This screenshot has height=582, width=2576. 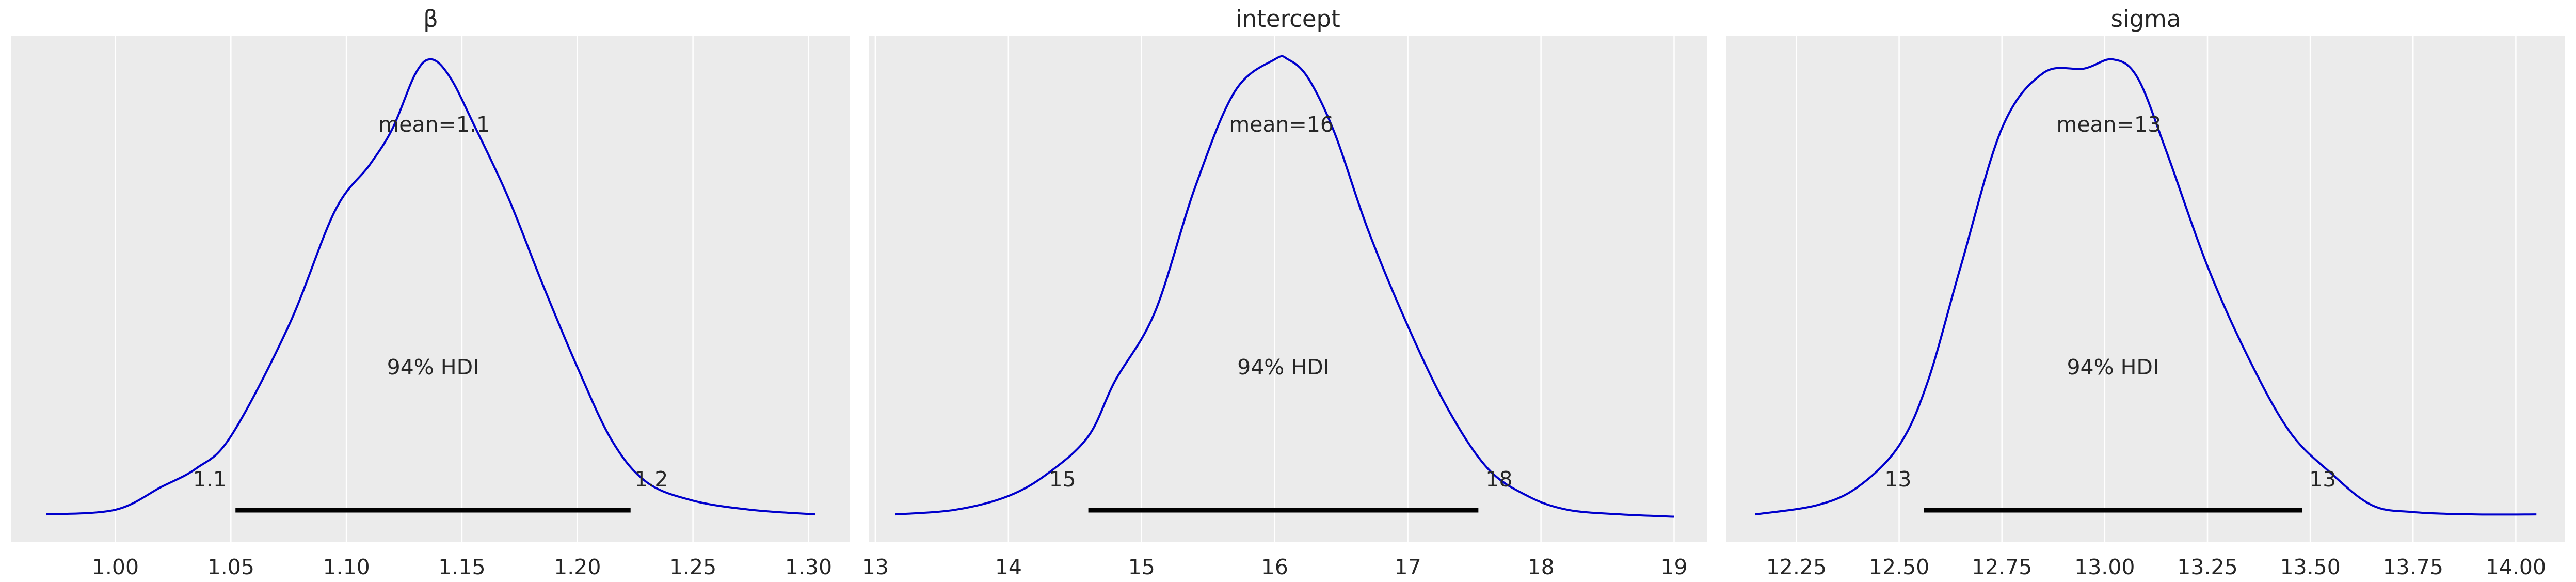 What do you see at coordinates (2207, 567) in the screenshot?
I see `x-tick-label: 13.25` at bounding box center [2207, 567].